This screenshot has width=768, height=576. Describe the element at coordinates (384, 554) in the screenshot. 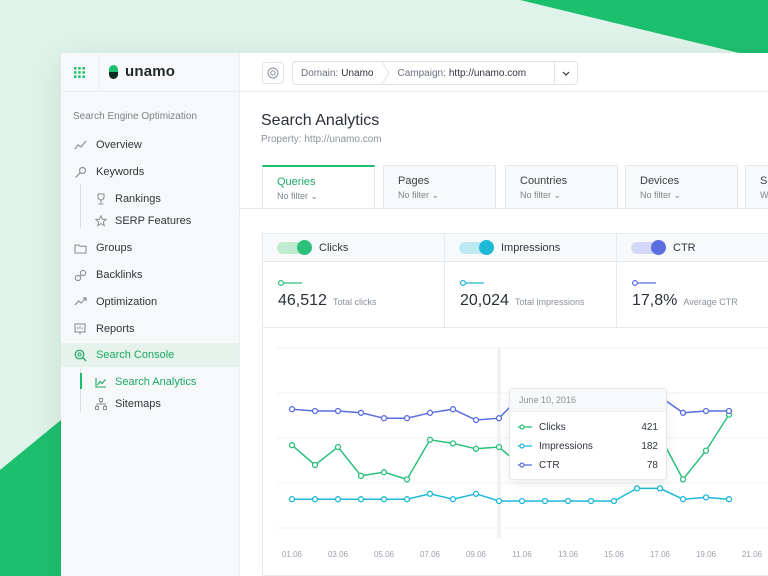

I see `x-tick-label: 05.06` at that location.